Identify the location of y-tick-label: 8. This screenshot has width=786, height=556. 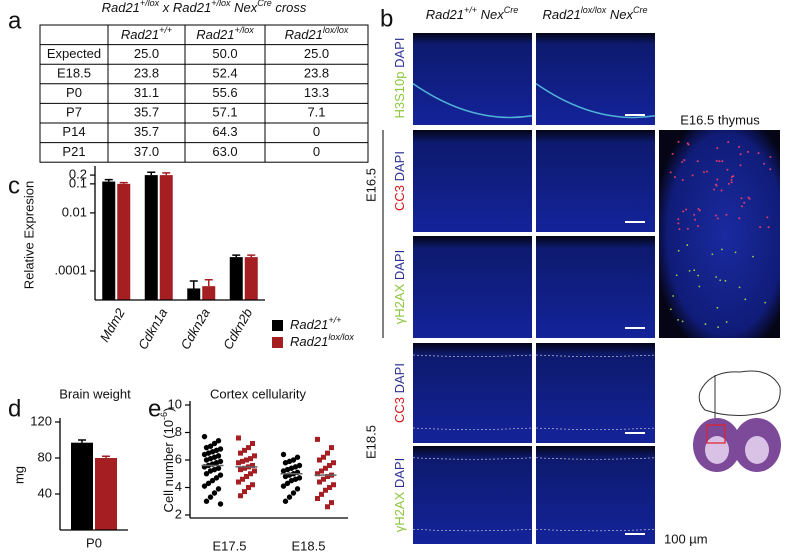
(178, 431).